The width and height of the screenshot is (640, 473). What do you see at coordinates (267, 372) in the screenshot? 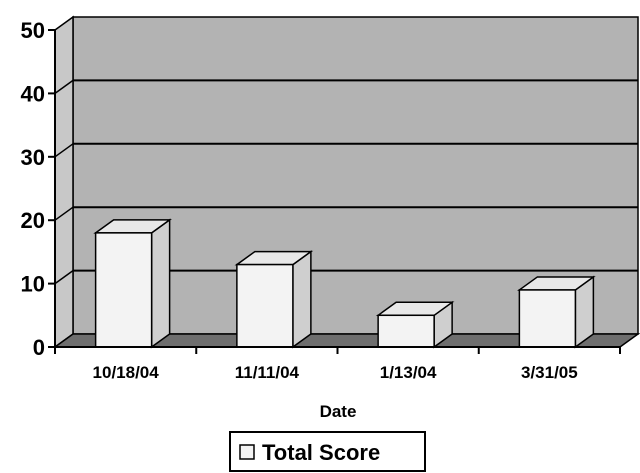
I see `x-tick-label: 11/11/04` at bounding box center [267, 372].